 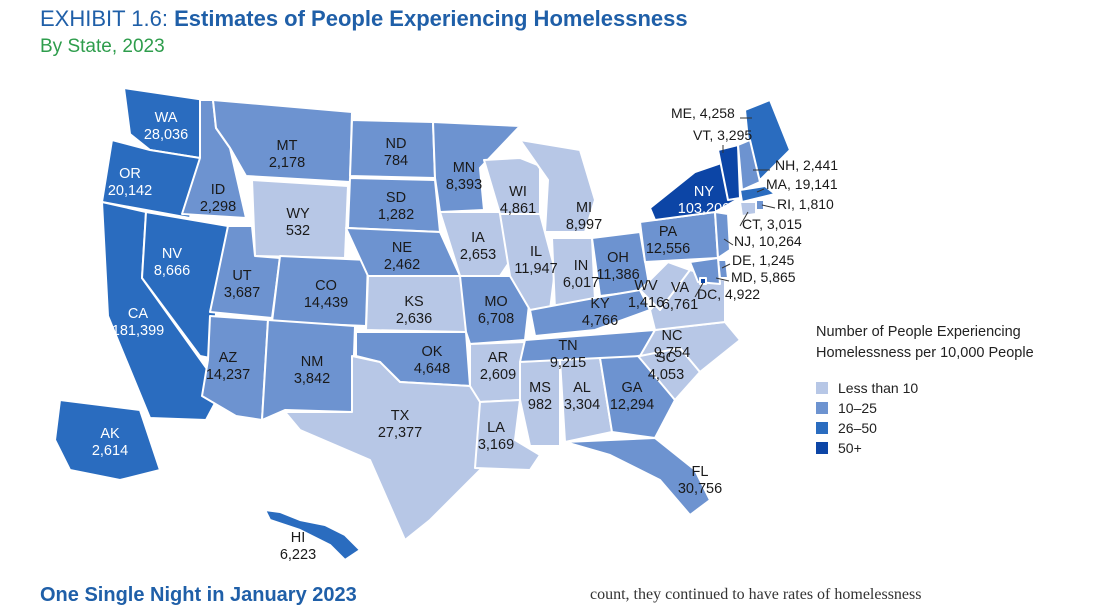 I want to click on state-value-mi: 8,997, so click(x=584, y=225).